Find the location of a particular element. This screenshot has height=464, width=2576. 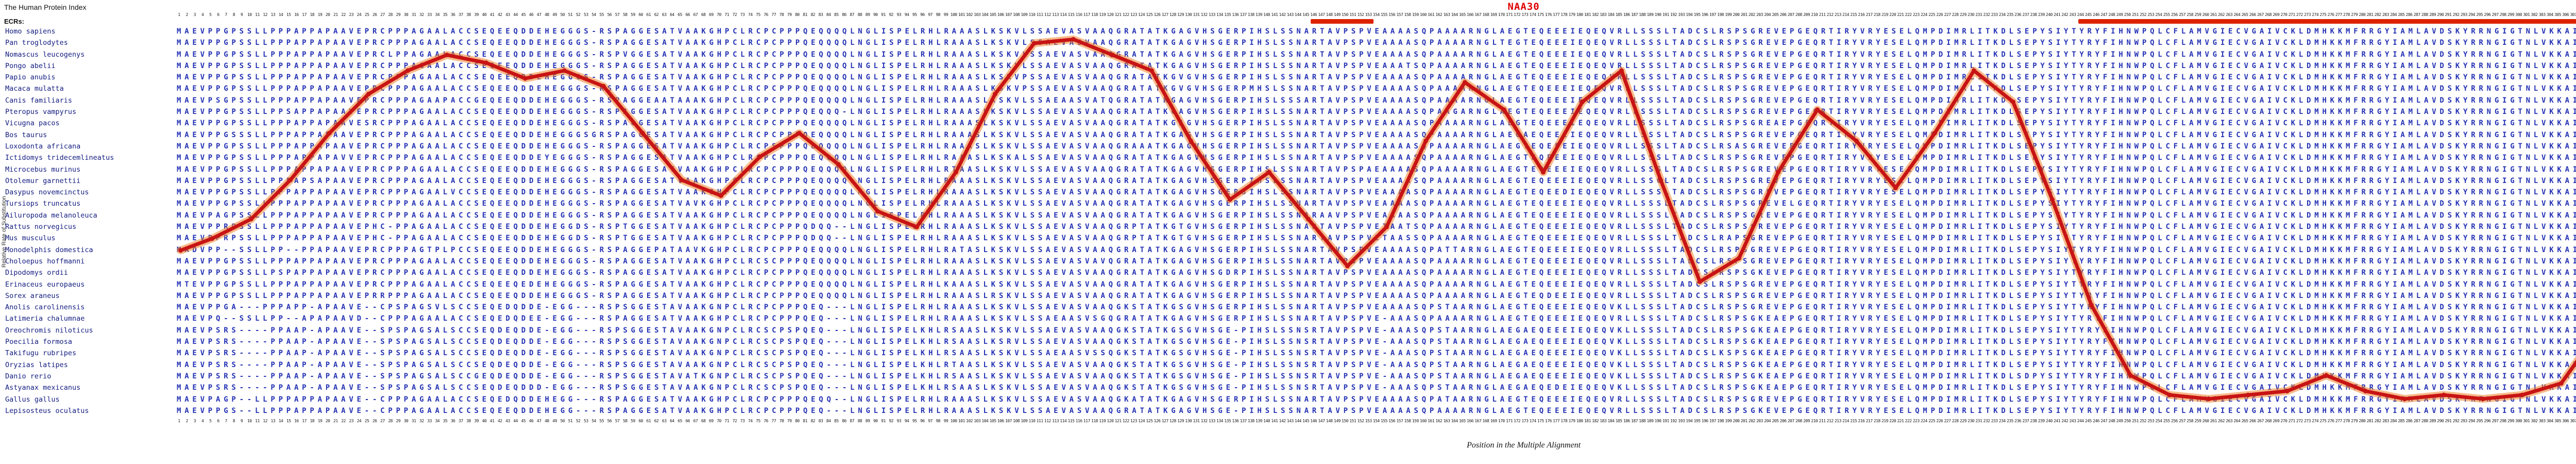

ruler-tick: 307 is located at coordinates (2573, 421).